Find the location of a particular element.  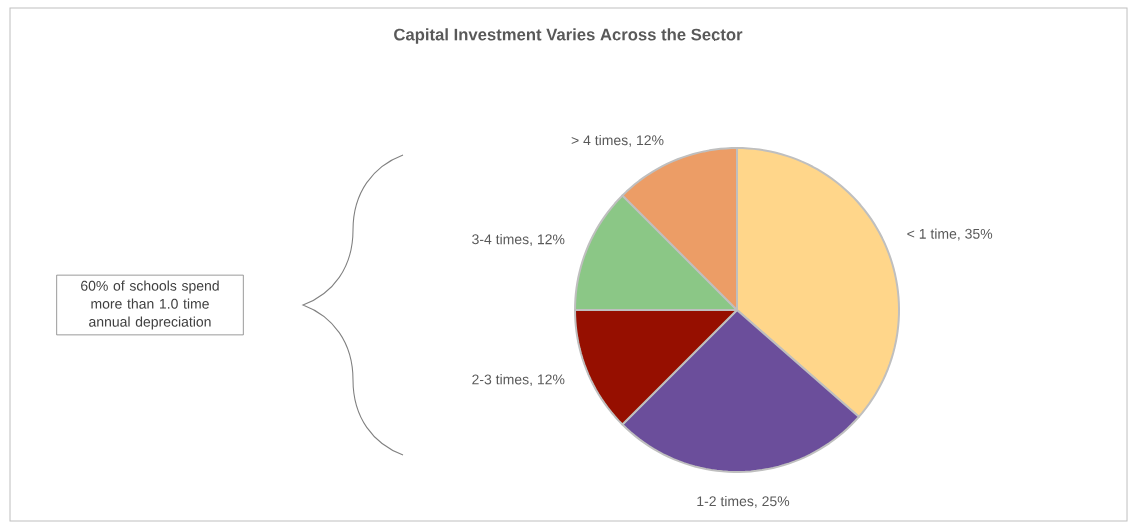

slice-label: 2-3 times, 12% is located at coordinates (518, 380).